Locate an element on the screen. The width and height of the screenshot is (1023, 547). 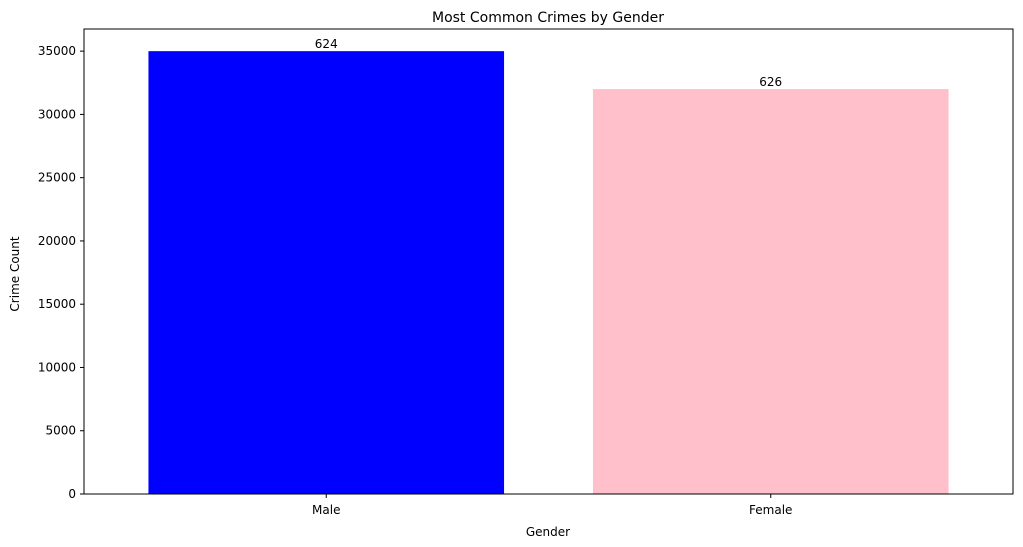
y-tick-label: 10000 is located at coordinates (57, 367).